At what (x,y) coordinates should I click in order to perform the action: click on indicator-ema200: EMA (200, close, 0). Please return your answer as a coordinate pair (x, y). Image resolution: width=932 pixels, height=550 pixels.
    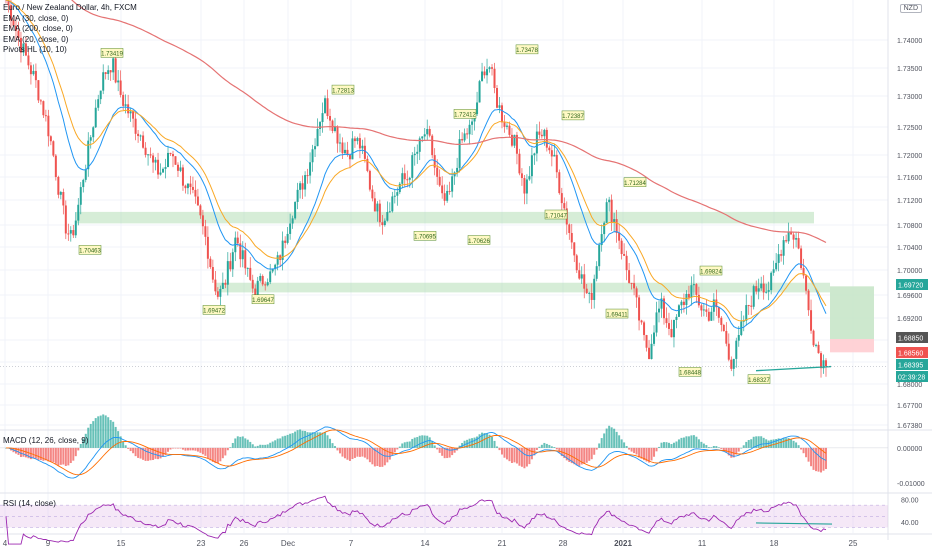
    Looking at the image, I should click on (38, 28).